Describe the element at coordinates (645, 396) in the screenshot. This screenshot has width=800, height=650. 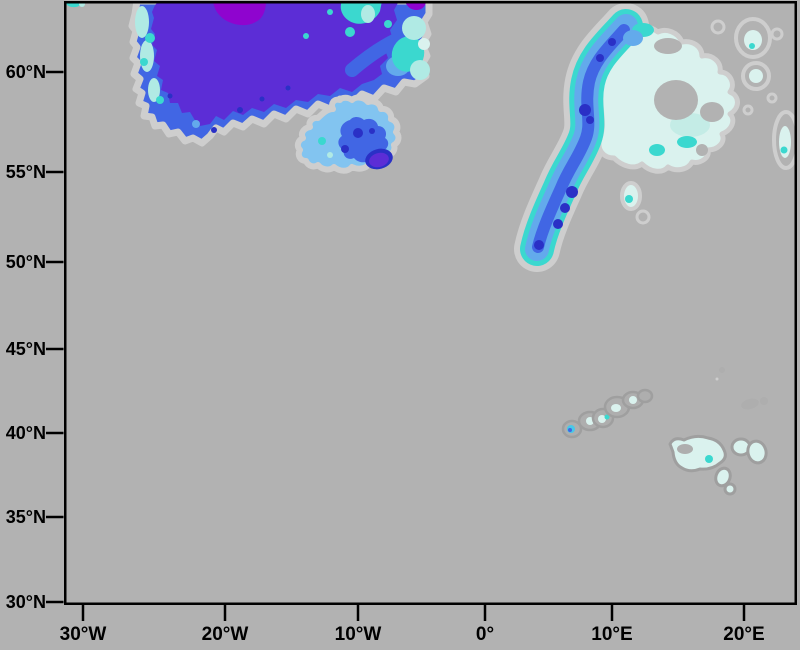
I see `chain-island` at that location.